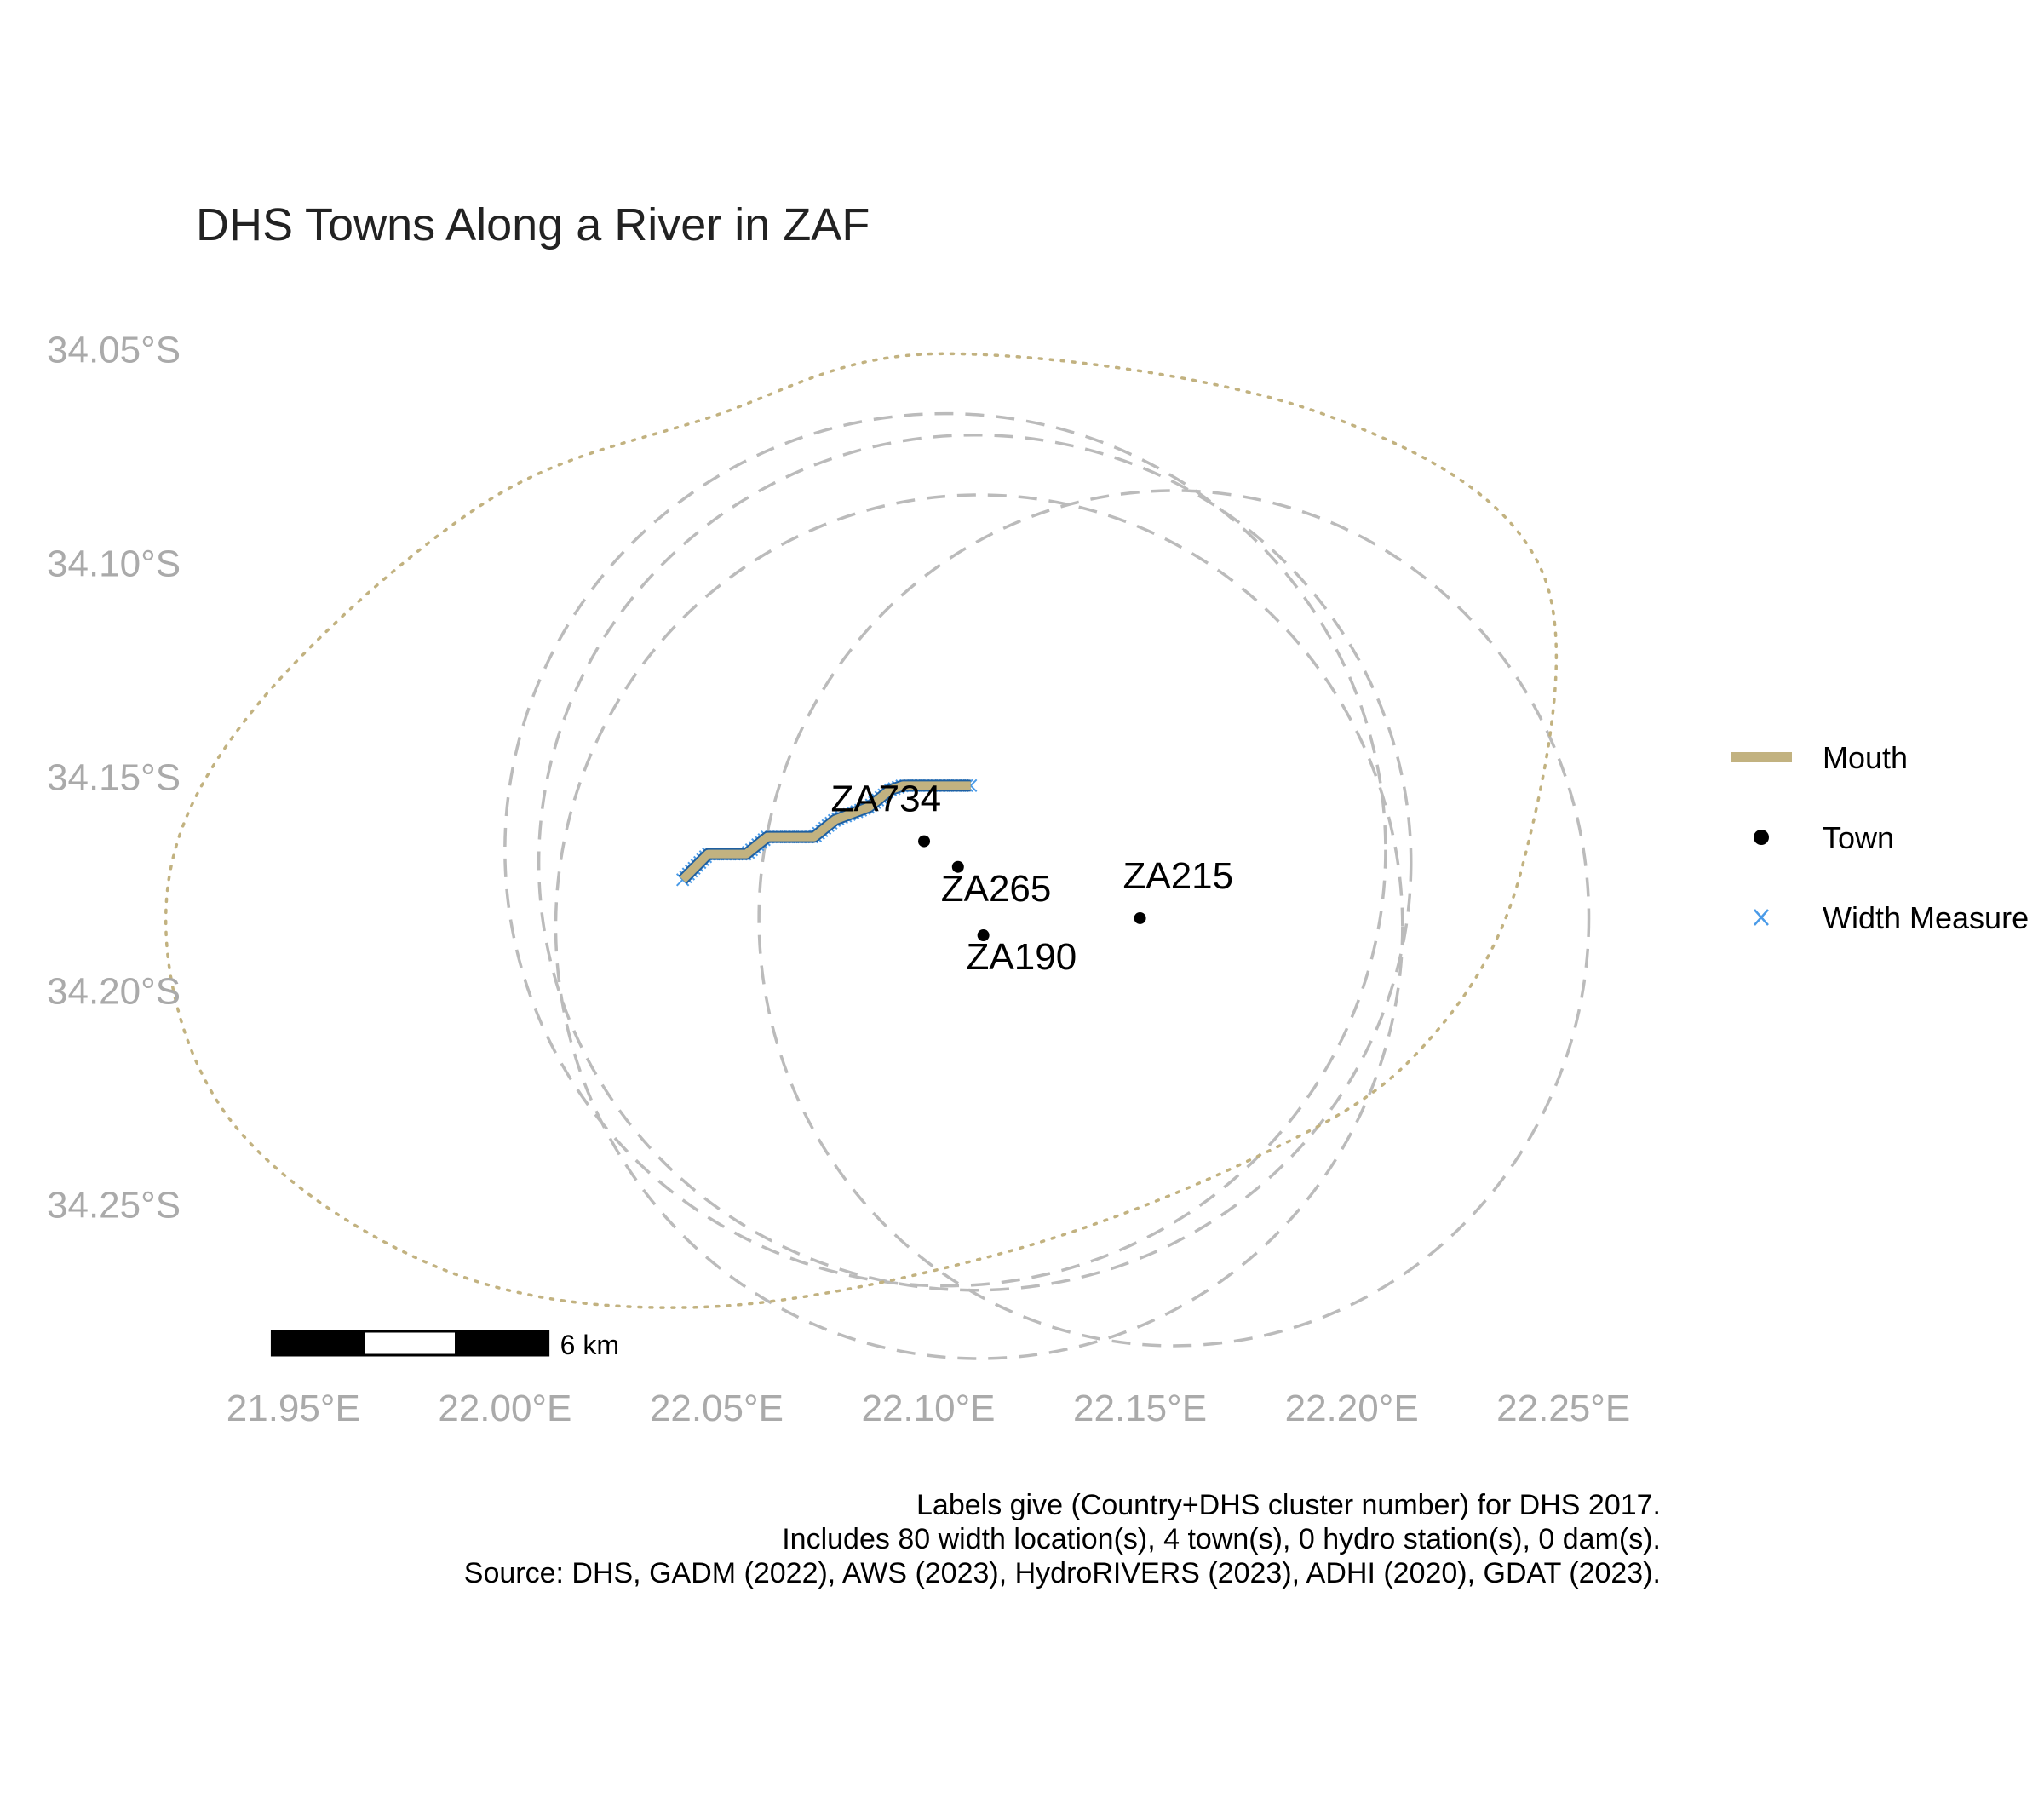 The image size is (2044, 1793). What do you see at coordinates (1140, 918) in the screenshot?
I see `town-point-za215` at bounding box center [1140, 918].